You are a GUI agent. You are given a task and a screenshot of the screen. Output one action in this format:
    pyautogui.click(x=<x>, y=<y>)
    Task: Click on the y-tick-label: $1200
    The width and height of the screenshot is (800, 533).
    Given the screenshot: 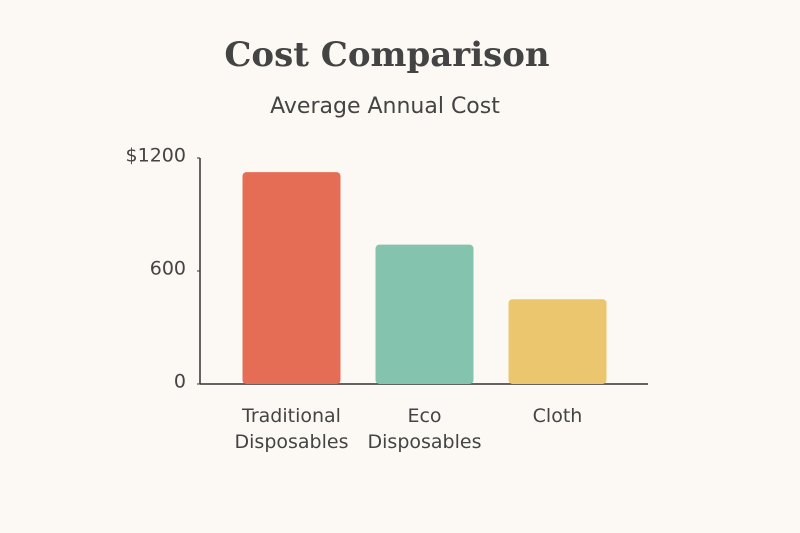 What is the action you would take?
    pyautogui.click(x=156, y=156)
    